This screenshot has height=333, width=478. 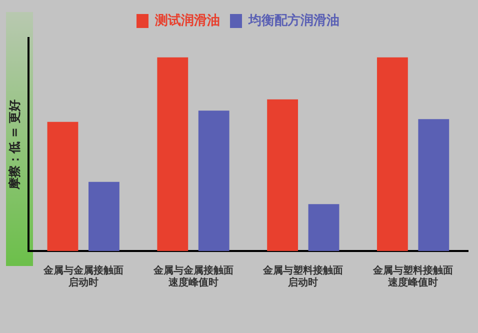 What do you see at coordinates (14, 145) in the screenshot?
I see `y-axis-title: 摩擦：低 = 更好` at bounding box center [14, 145].